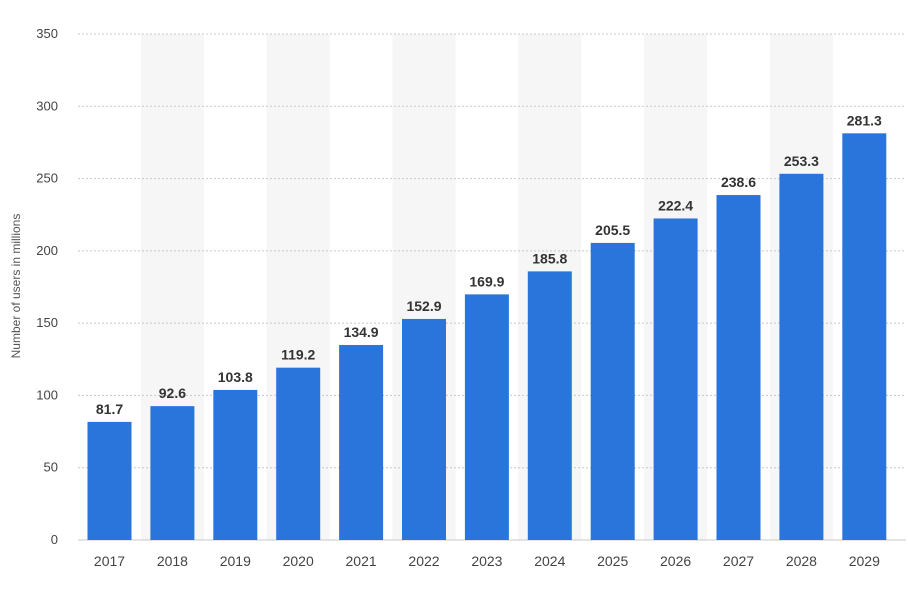 Image resolution: width=908 pixels, height=591 pixels. Describe the element at coordinates (675, 561) in the screenshot. I see `x-tick-label: 2026` at that location.